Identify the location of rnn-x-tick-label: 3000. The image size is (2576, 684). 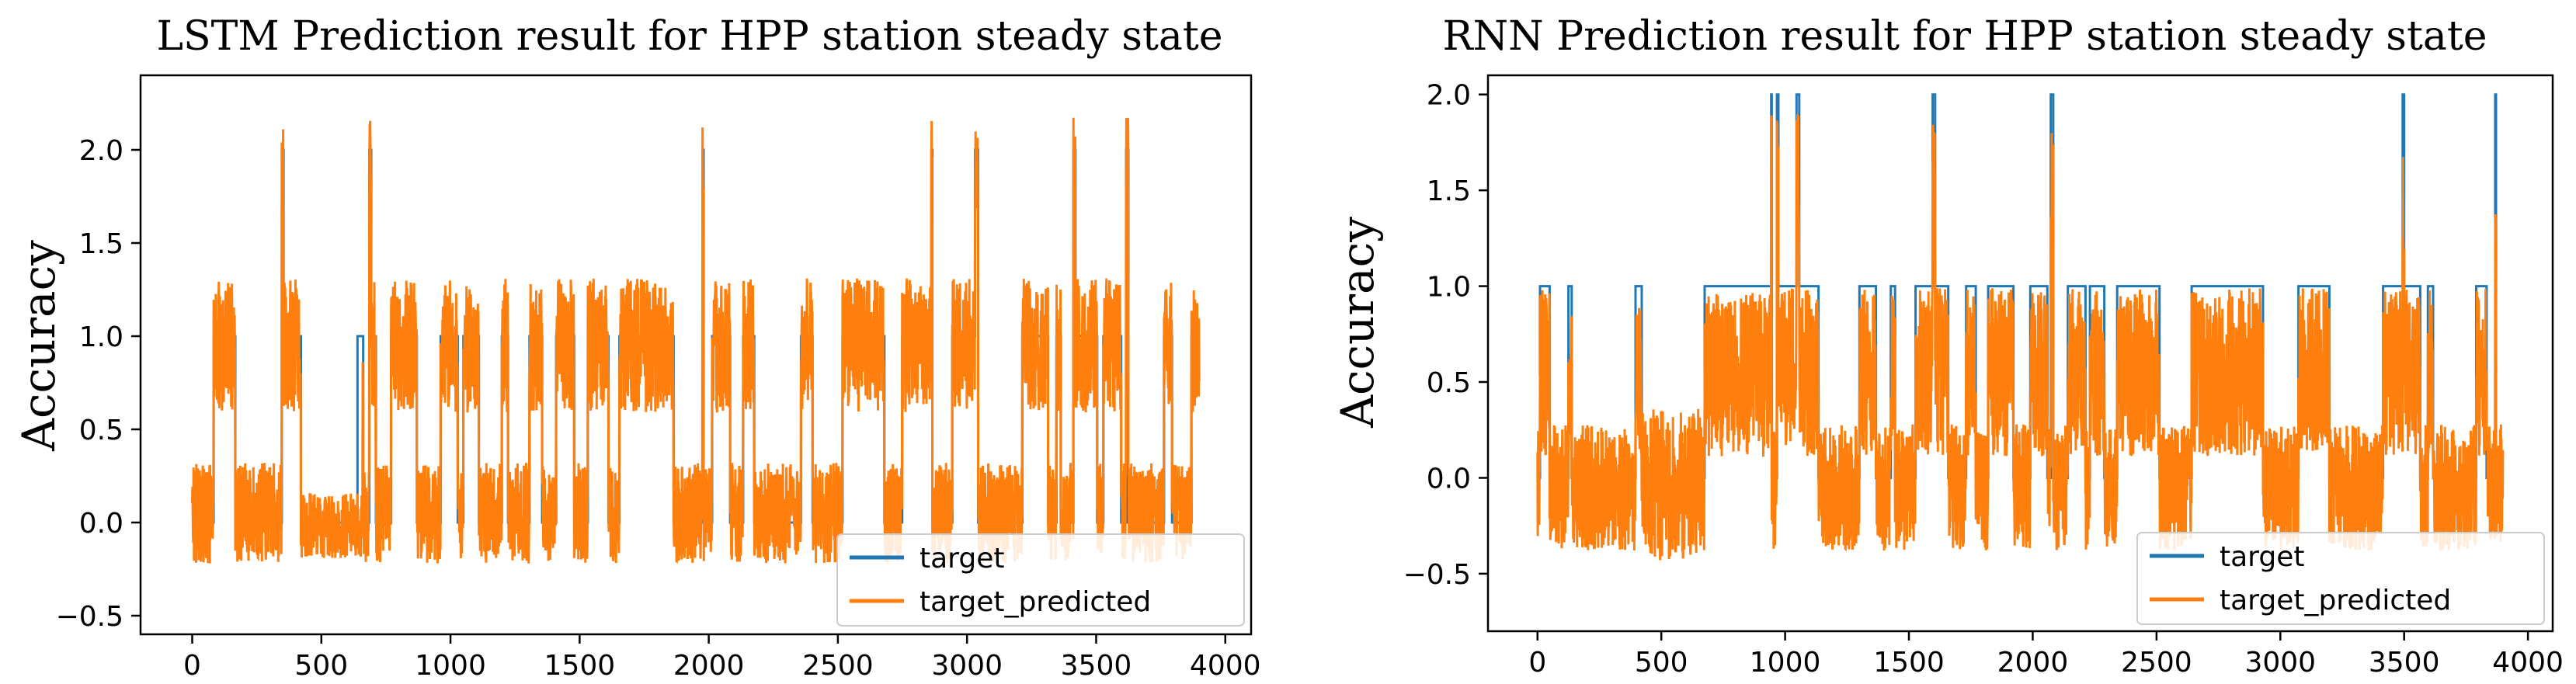
(2280, 663).